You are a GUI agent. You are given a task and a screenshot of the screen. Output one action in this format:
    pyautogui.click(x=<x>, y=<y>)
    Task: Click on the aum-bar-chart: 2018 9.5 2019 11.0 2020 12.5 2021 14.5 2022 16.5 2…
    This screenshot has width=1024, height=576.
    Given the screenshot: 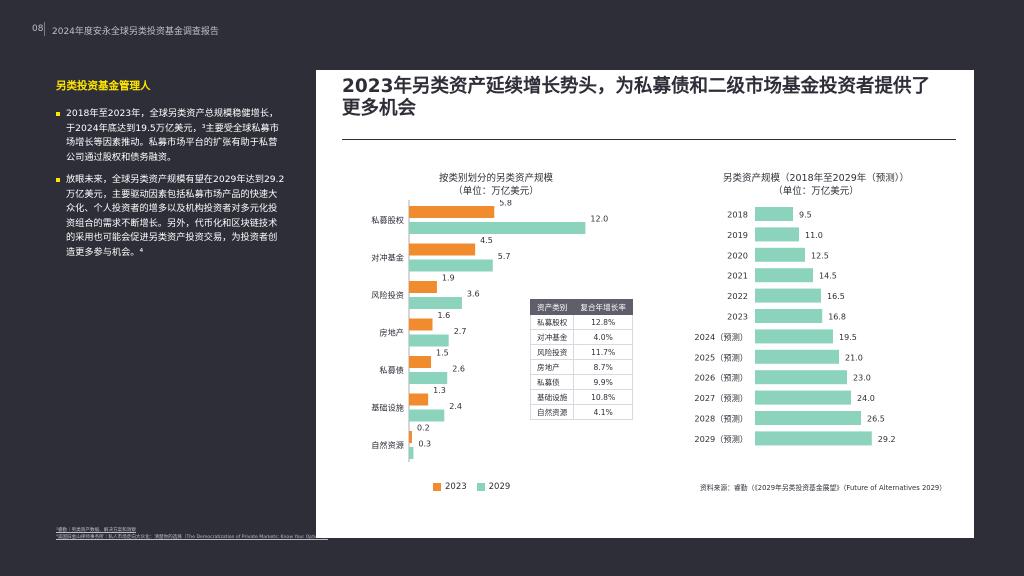 What is the action you would take?
    pyautogui.click(x=795, y=326)
    